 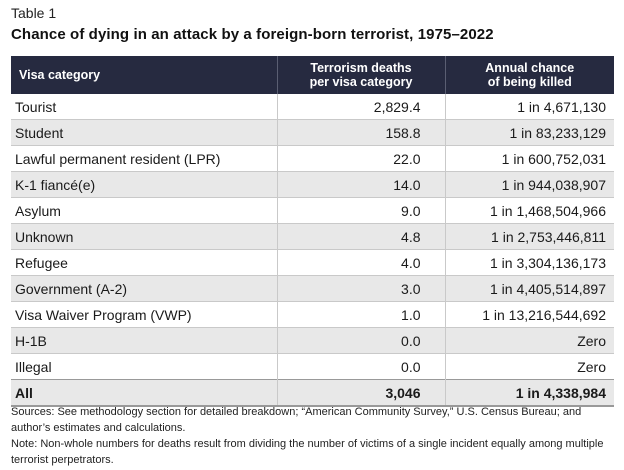 I want to click on cell-deaths: 4.0, so click(x=360, y=262).